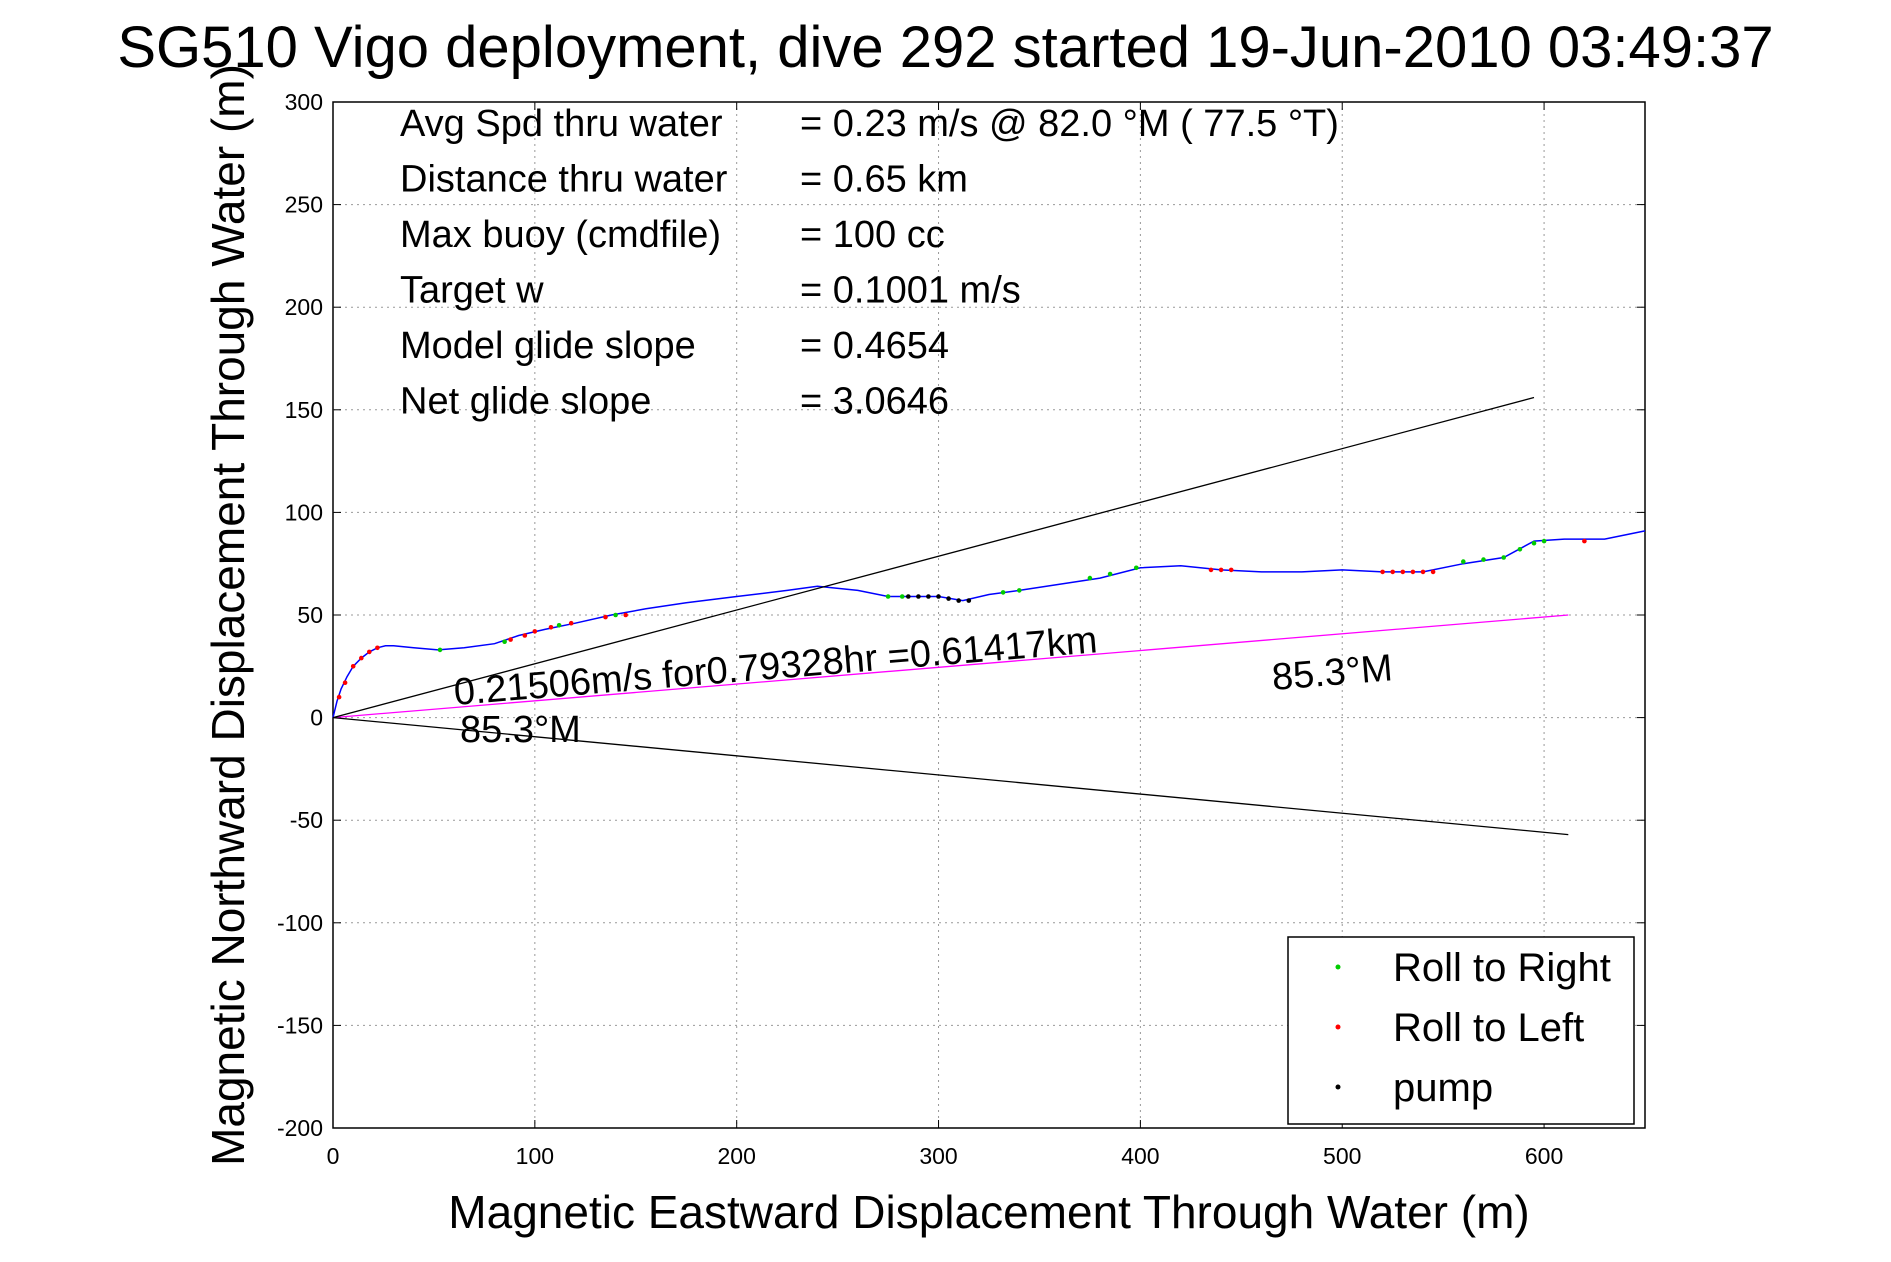  What do you see at coordinates (306, 820) in the screenshot?
I see `y-tick-label: -50` at bounding box center [306, 820].